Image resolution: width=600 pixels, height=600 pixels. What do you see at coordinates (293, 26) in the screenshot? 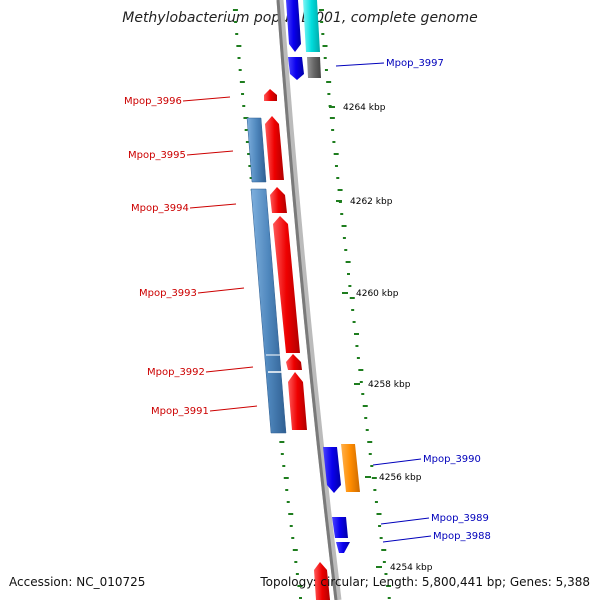
I see `cds-top-blue` at bounding box center [293, 26].